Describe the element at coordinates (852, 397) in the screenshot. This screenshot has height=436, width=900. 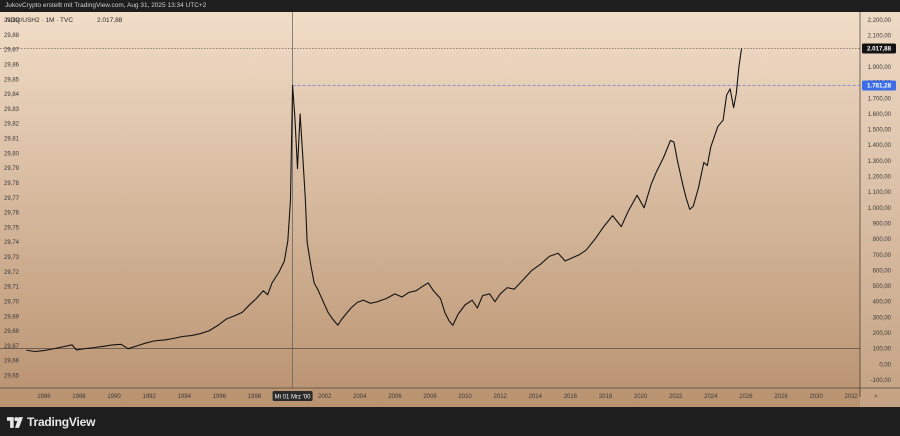
I see `x-tick-label: 2032` at that location.